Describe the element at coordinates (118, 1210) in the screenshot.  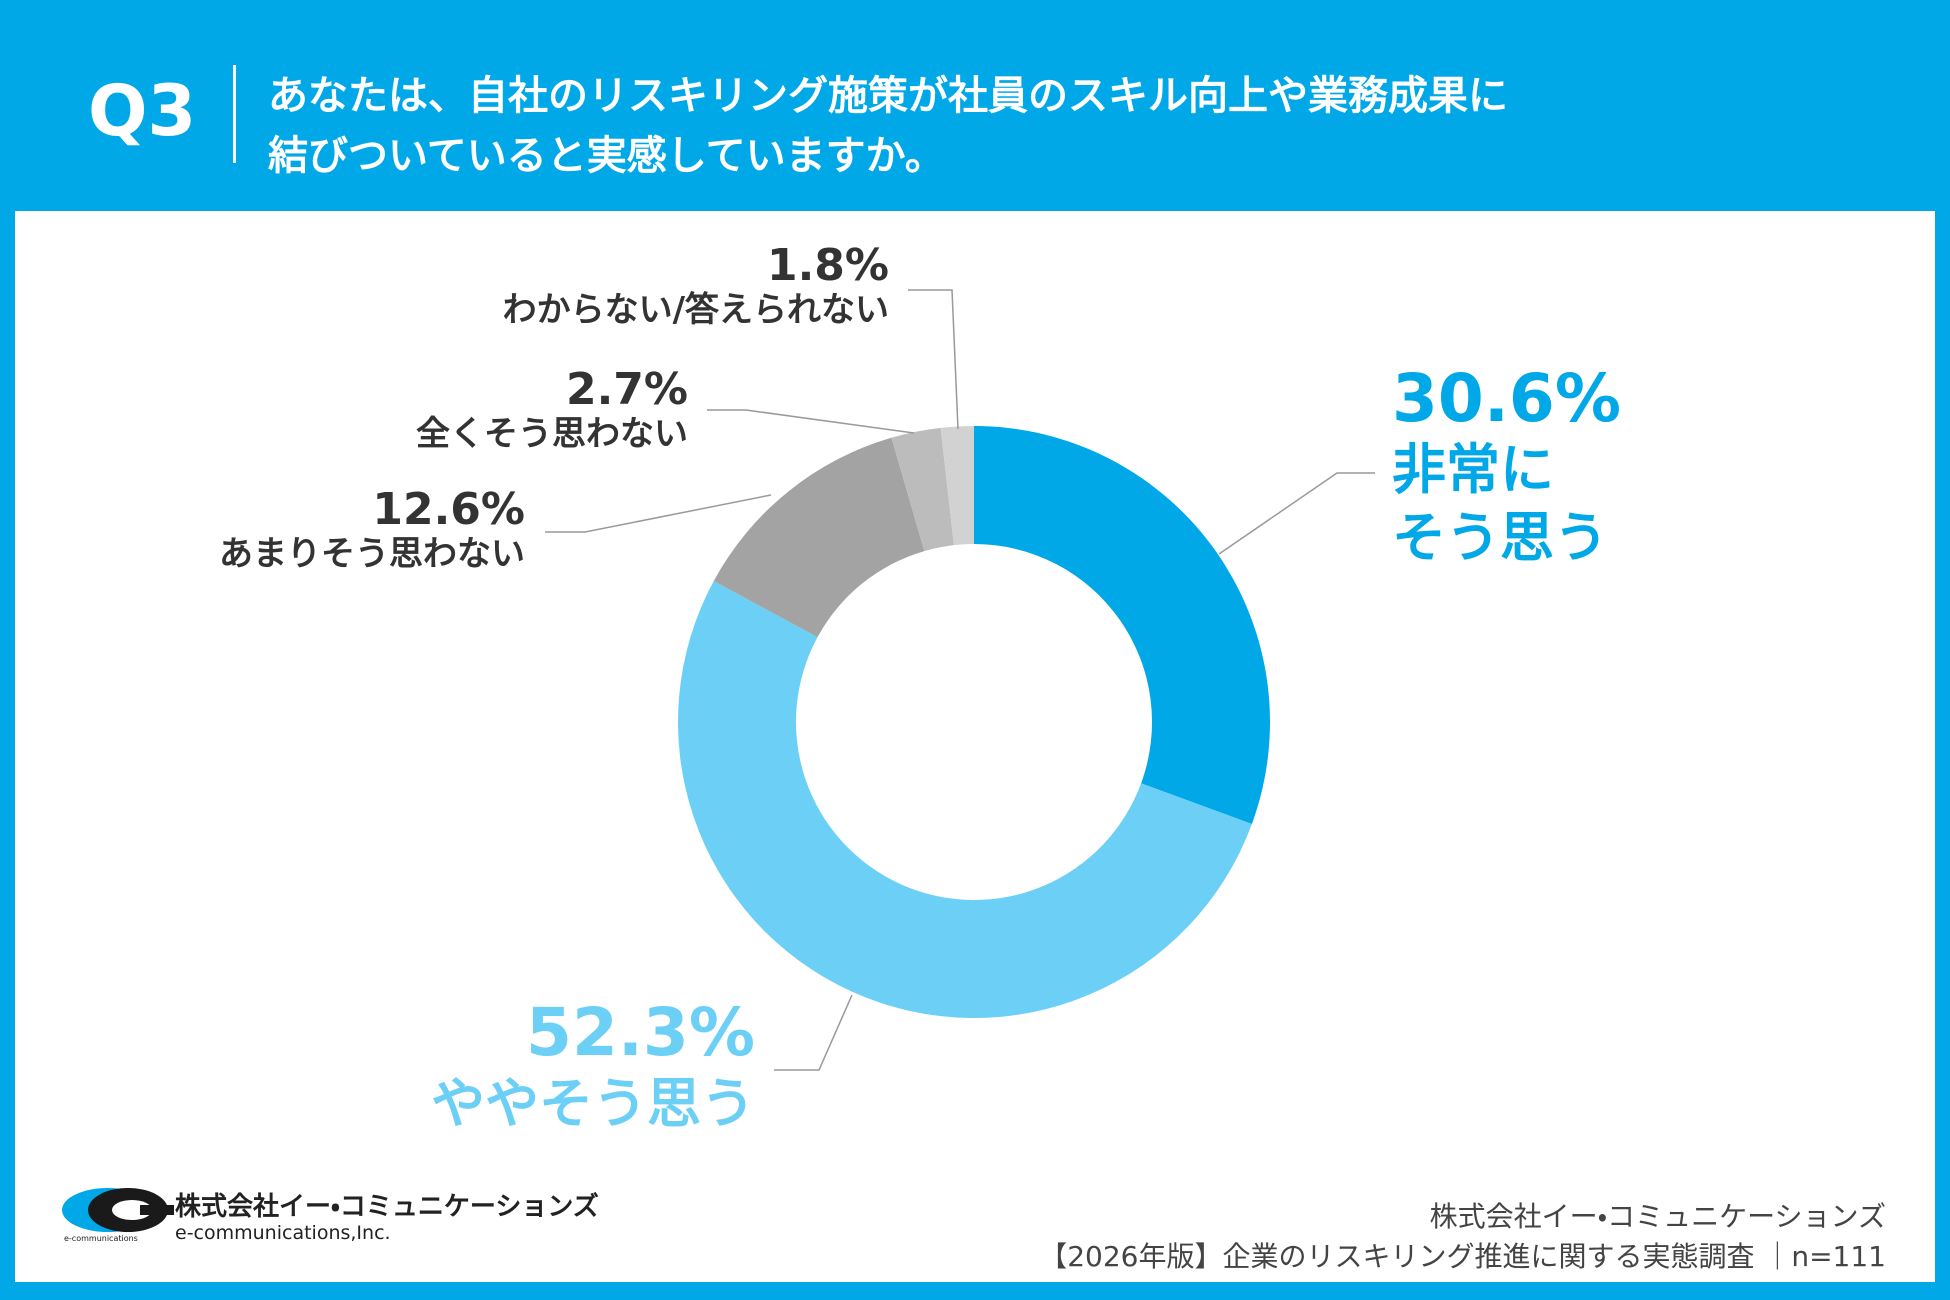
I see `logo` at that location.